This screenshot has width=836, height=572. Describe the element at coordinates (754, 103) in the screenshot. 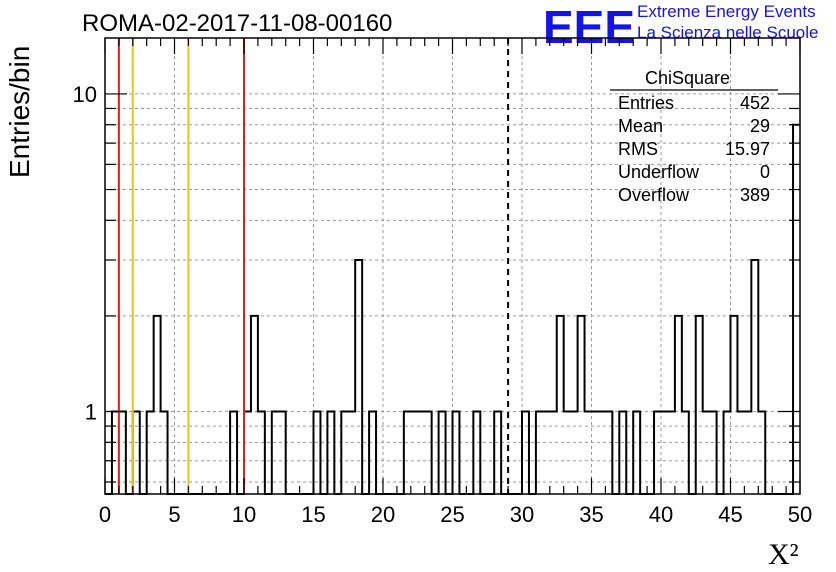

I see `stat-value-entries: 452` at that location.